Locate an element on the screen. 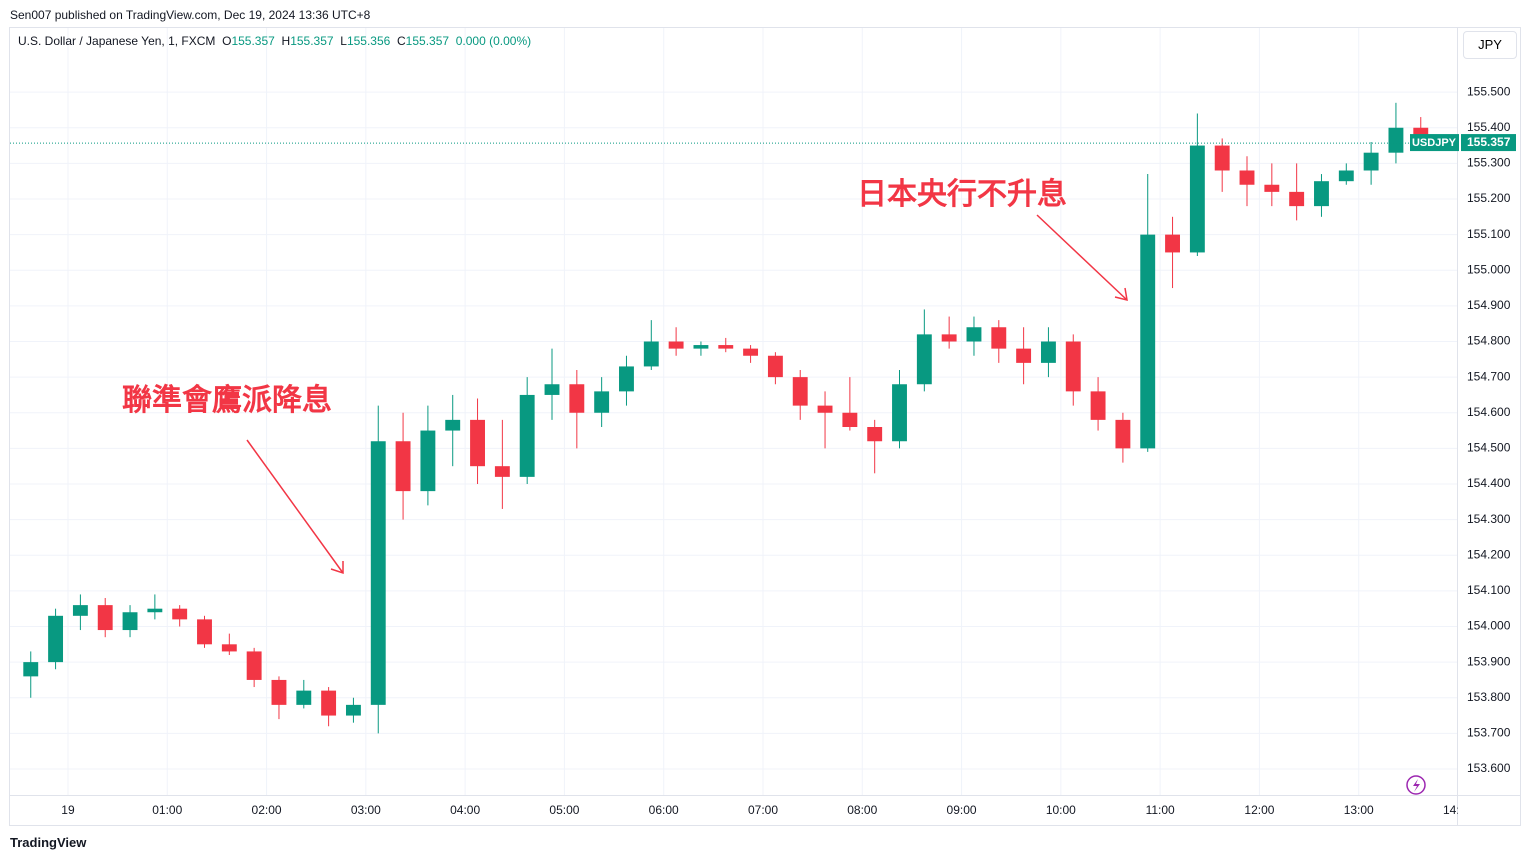 The width and height of the screenshot is (1531, 861). x-tick-label: 10:00 is located at coordinates (1061, 810).